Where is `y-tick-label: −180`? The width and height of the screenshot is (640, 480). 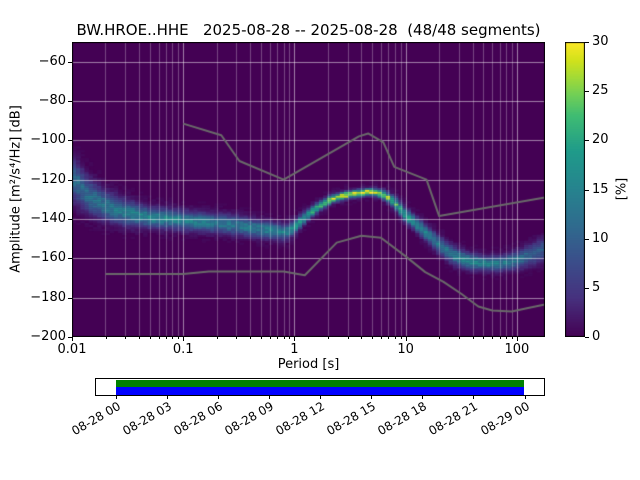 y-tick-label: −180 is located at coordinates (48, 297).